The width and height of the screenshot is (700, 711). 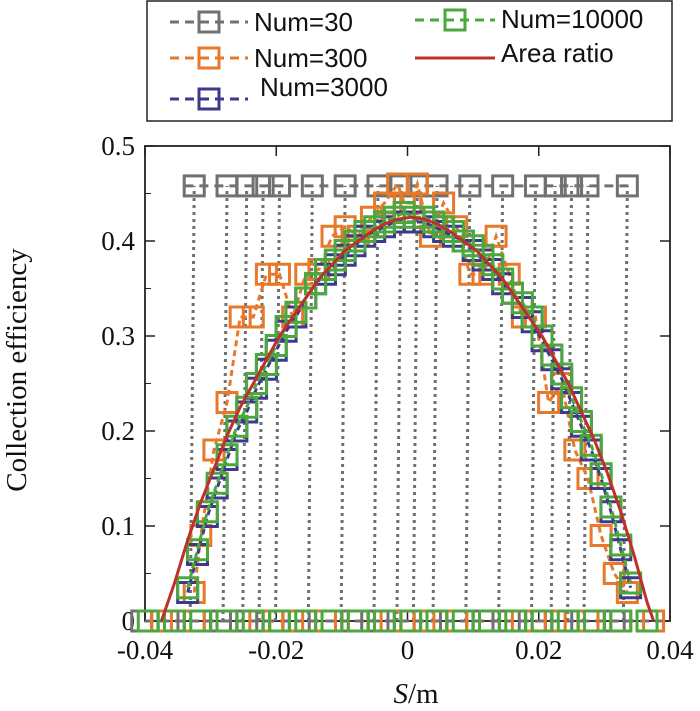 What do you see at coordinates (408, 650) in the screenshot?
I see `x-tick-label: 0` at bounding box center [408, 650].